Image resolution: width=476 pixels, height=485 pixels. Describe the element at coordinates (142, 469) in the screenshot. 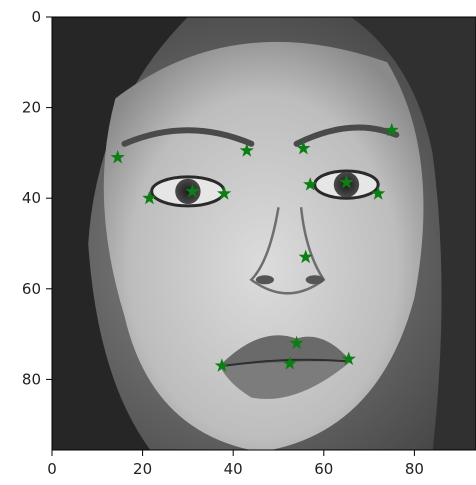

I see `x-tick-label: 20` at that location.